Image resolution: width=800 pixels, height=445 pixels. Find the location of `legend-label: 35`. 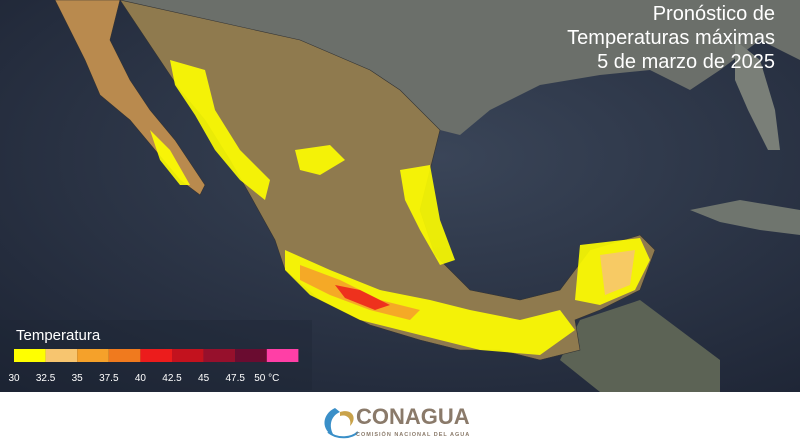

legend-label: 35 is located at coordinates (78, 378).